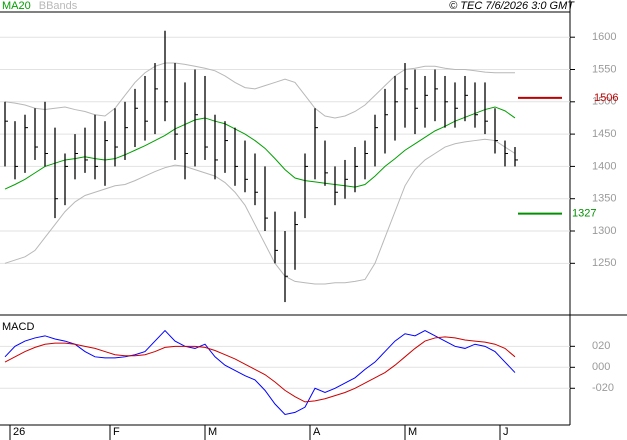 Image resolution: width=627 pixels, height=440 pixels. I want to click on credit: © TEC 7/6/2026 3:0 GMT, so click(512, 6).